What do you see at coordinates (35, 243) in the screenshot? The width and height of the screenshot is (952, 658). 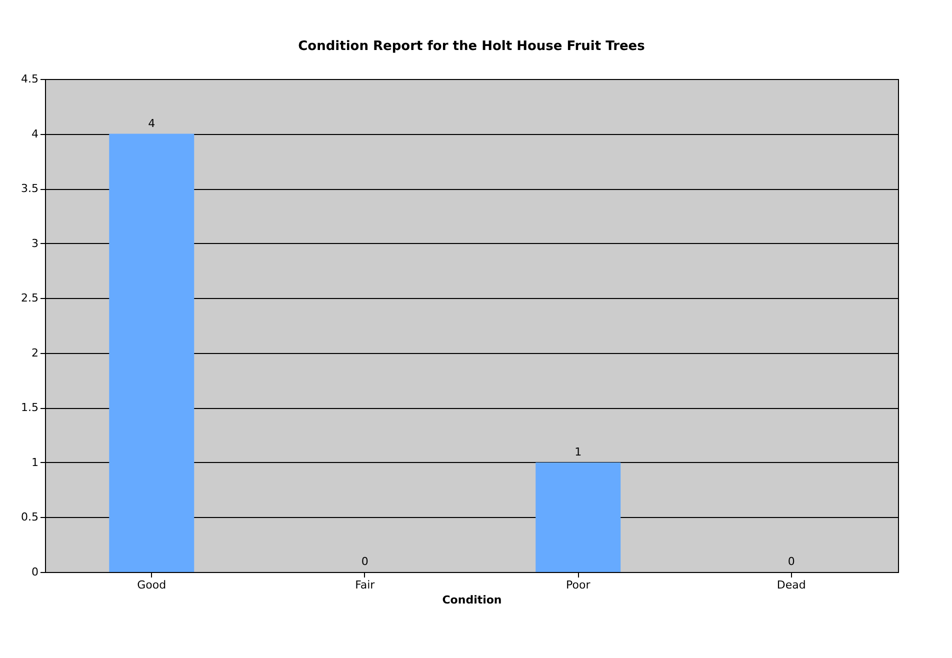 I see `y-tick-label: 3` at bounding box center [35, 243].